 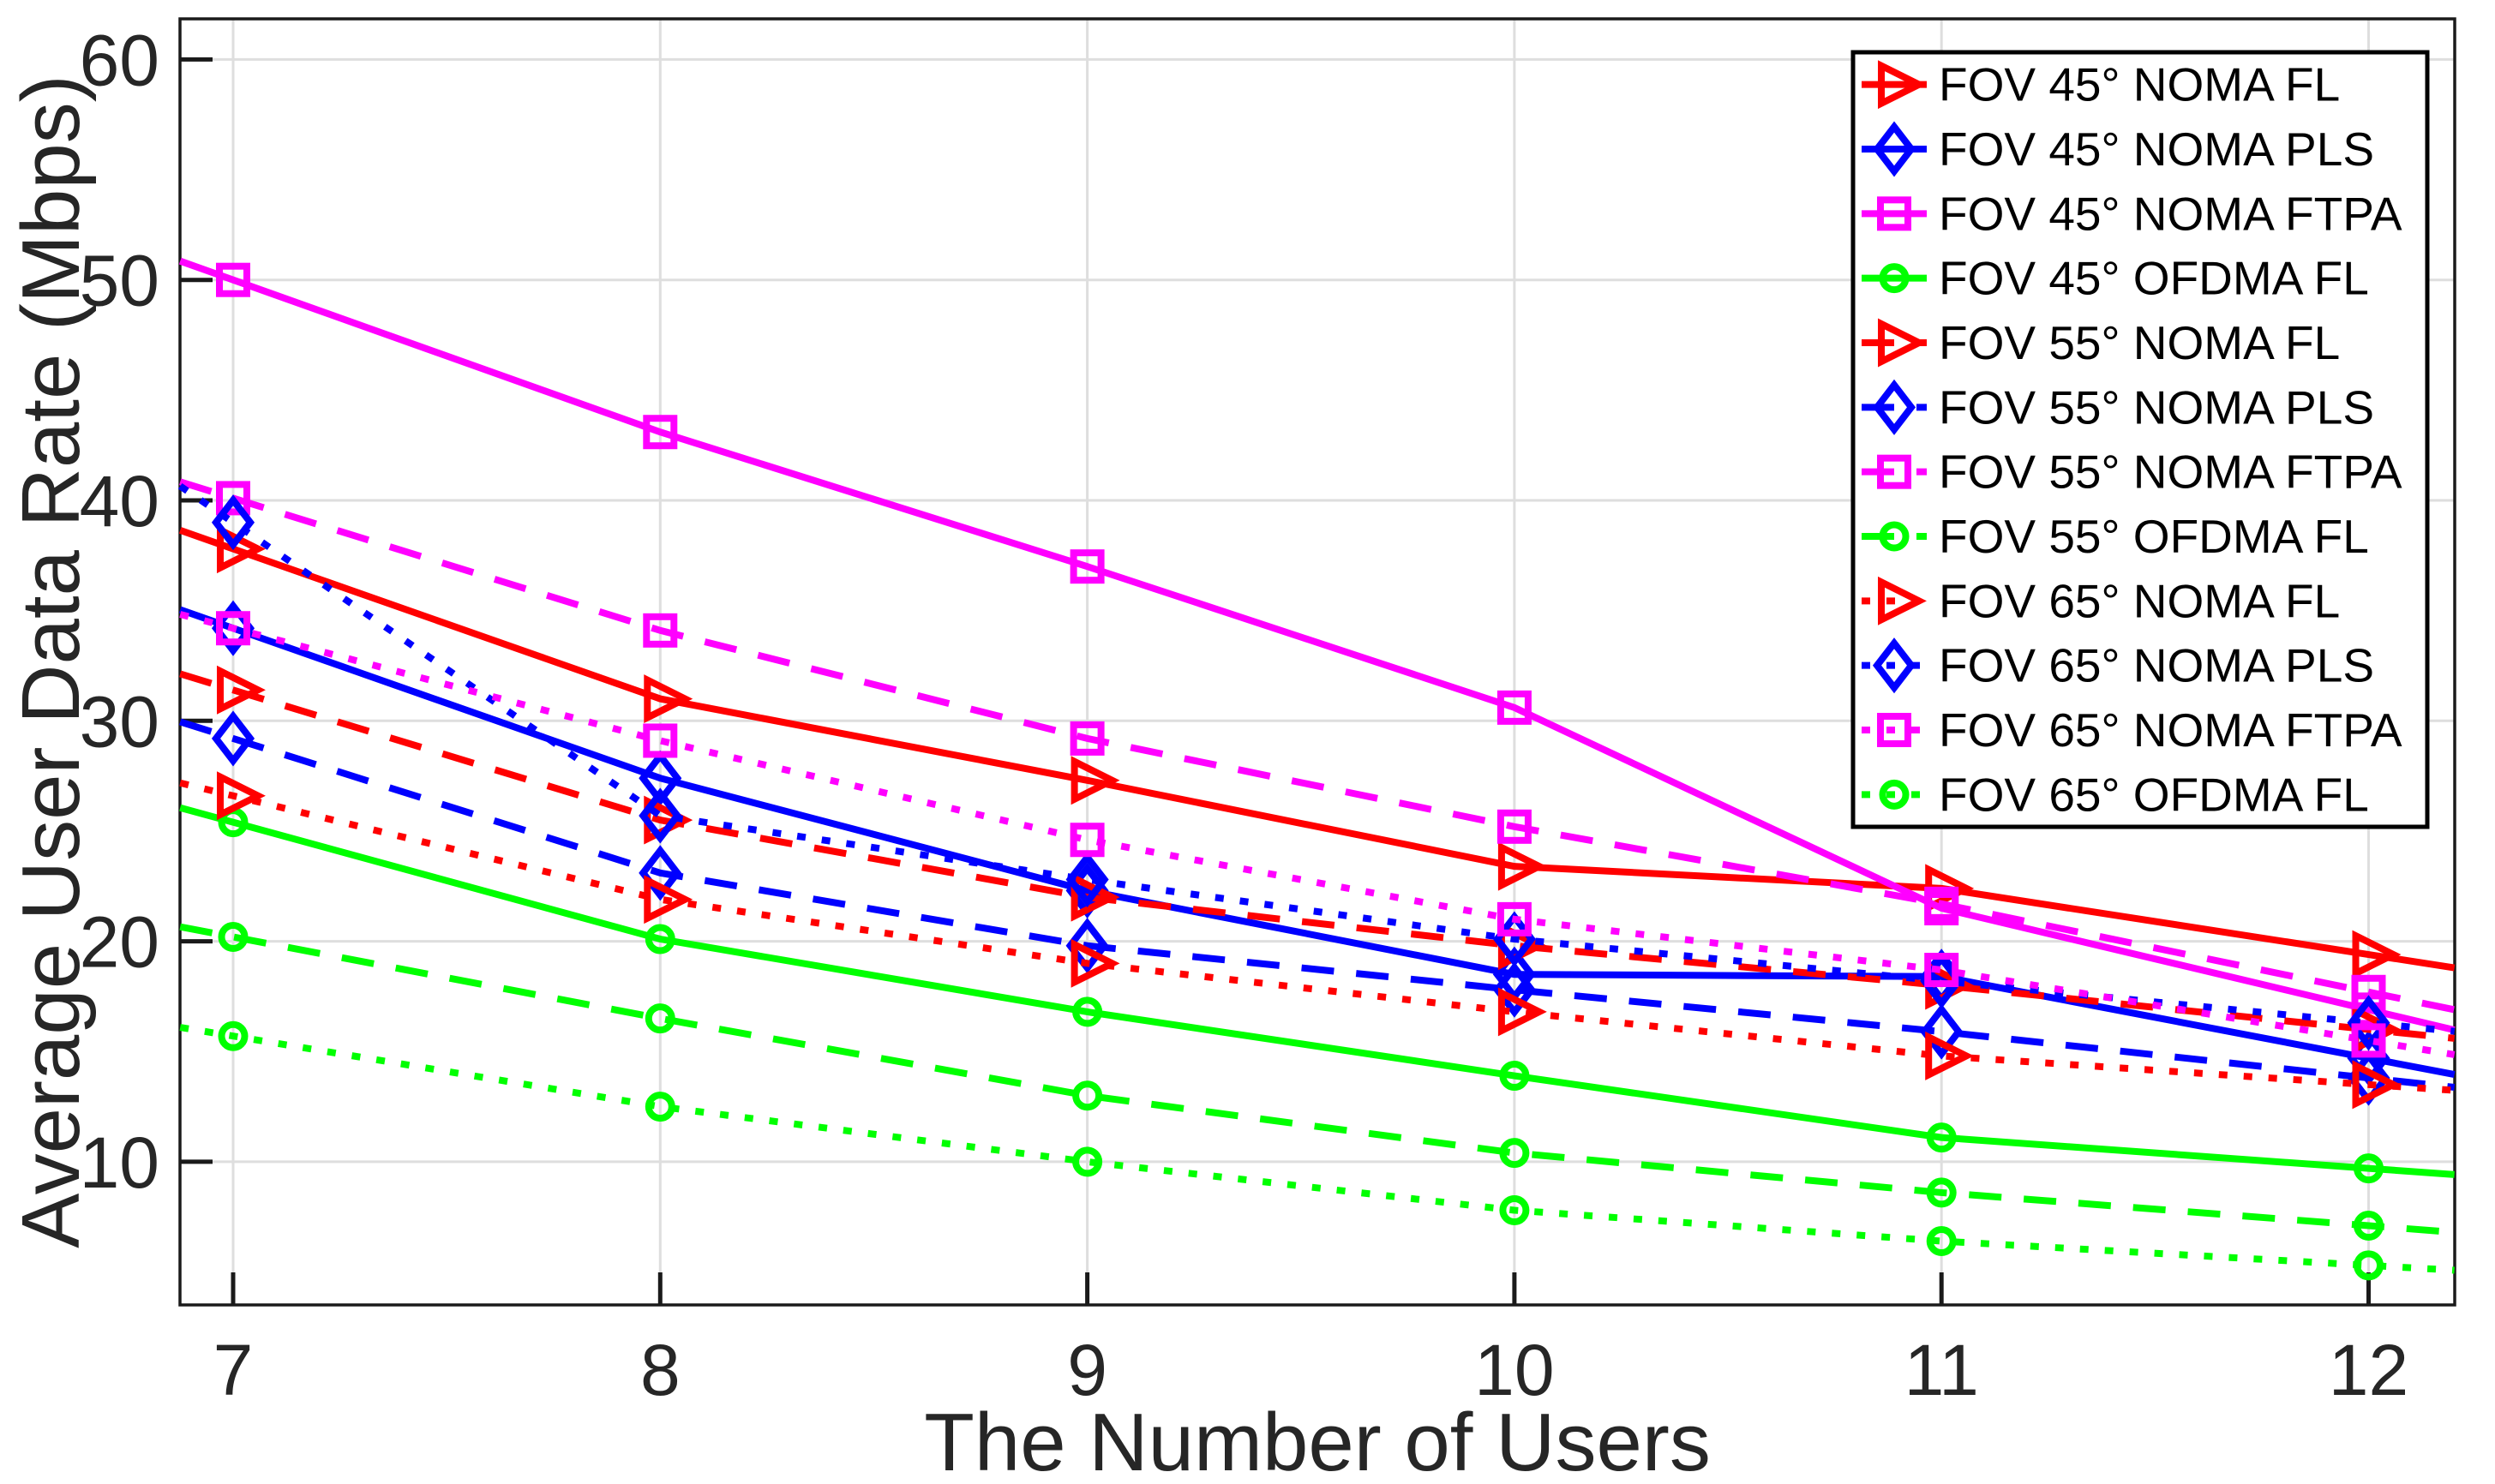 What do you see at coordinates (1941, 1370) in the screenshot?
I see `x-tick-label: 11` at bounding box center [1941, 1370].